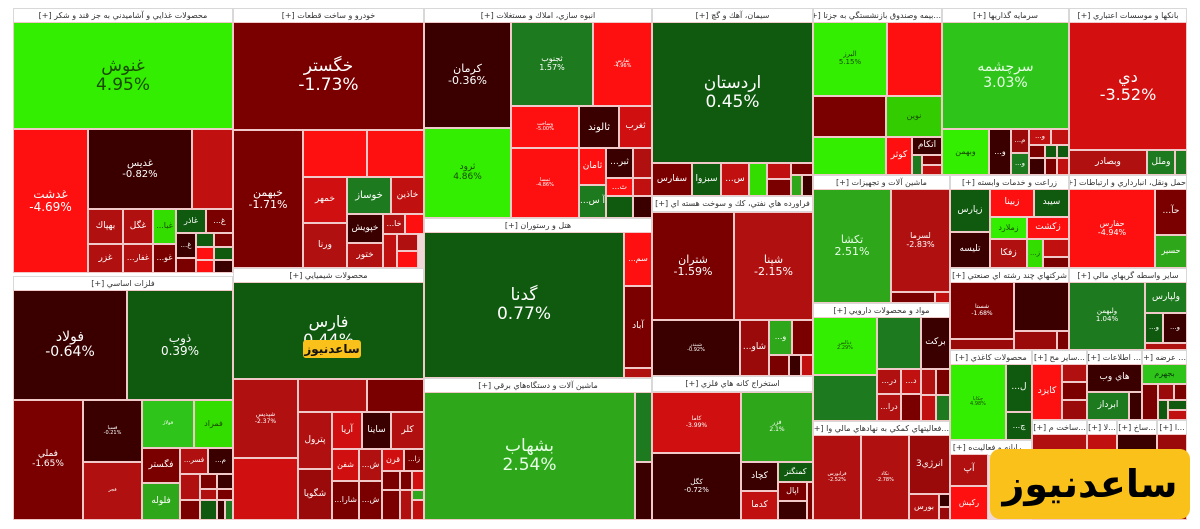 Image resolution: width=1200 pixels, height=529 pixels. What do you see at coordinates (1019, 388) in the screenshot?
I see `stock-tile: ...ل` at bounding box center [1019, 388].